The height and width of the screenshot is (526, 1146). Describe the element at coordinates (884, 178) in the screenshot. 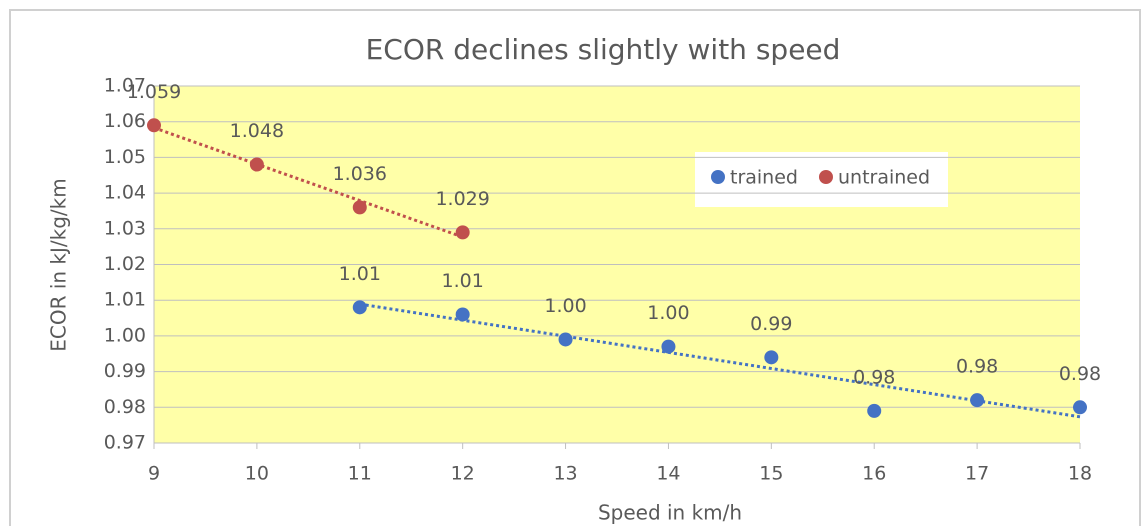

I see `legend-label: untrained` at that location.